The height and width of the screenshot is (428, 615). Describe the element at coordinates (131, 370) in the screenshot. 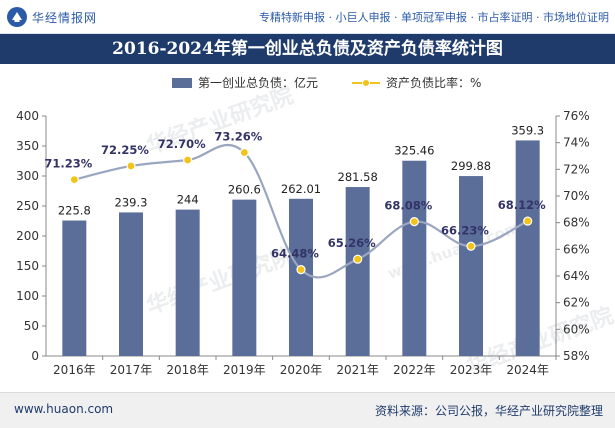

I see `x-tick-label: 2017年` at that location.